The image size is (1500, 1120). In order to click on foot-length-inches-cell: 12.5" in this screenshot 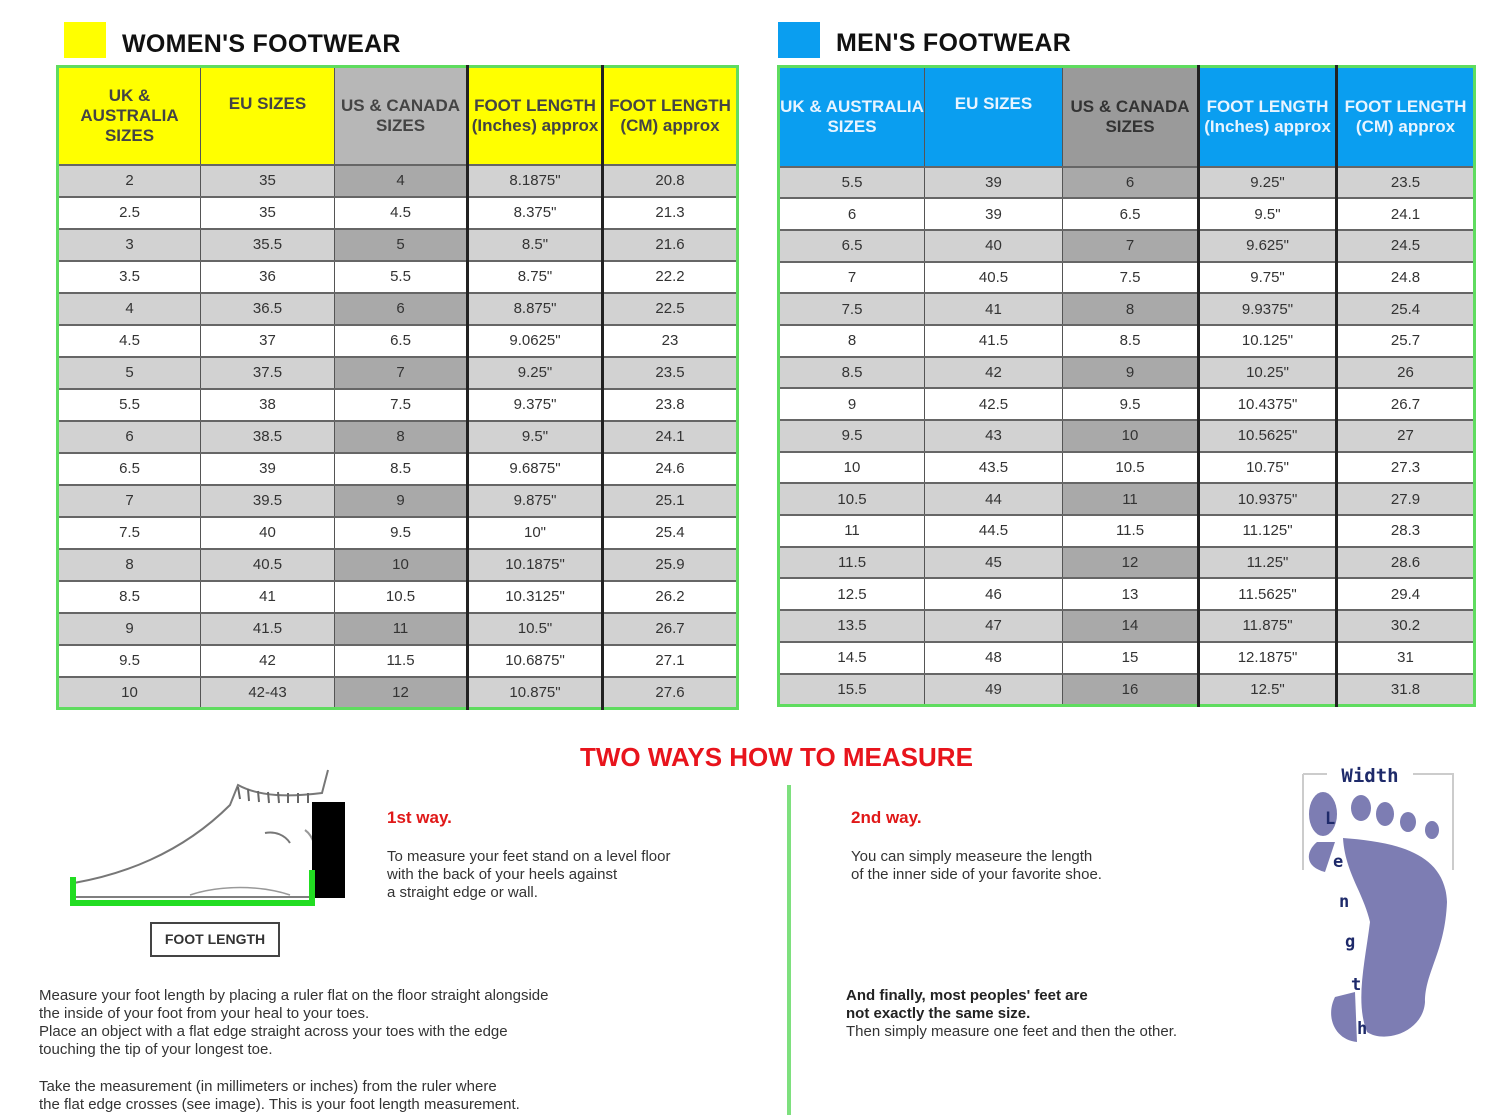, I will do `click(1268, 689)`.